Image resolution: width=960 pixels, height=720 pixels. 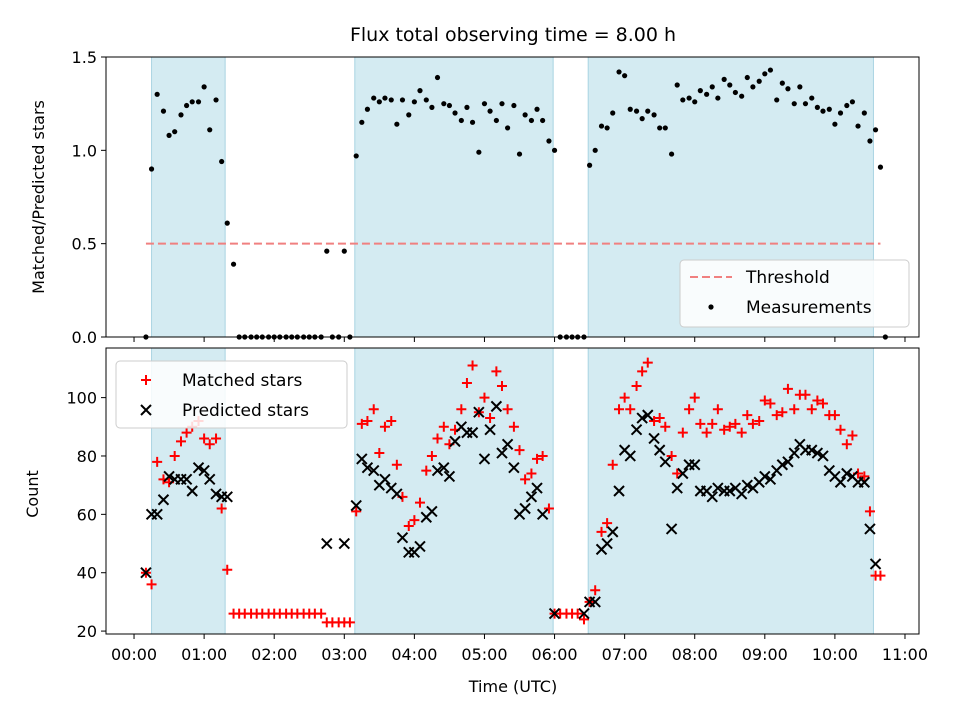 I want to click on x-tick-label: 04:00, so click(x=414, y=654).